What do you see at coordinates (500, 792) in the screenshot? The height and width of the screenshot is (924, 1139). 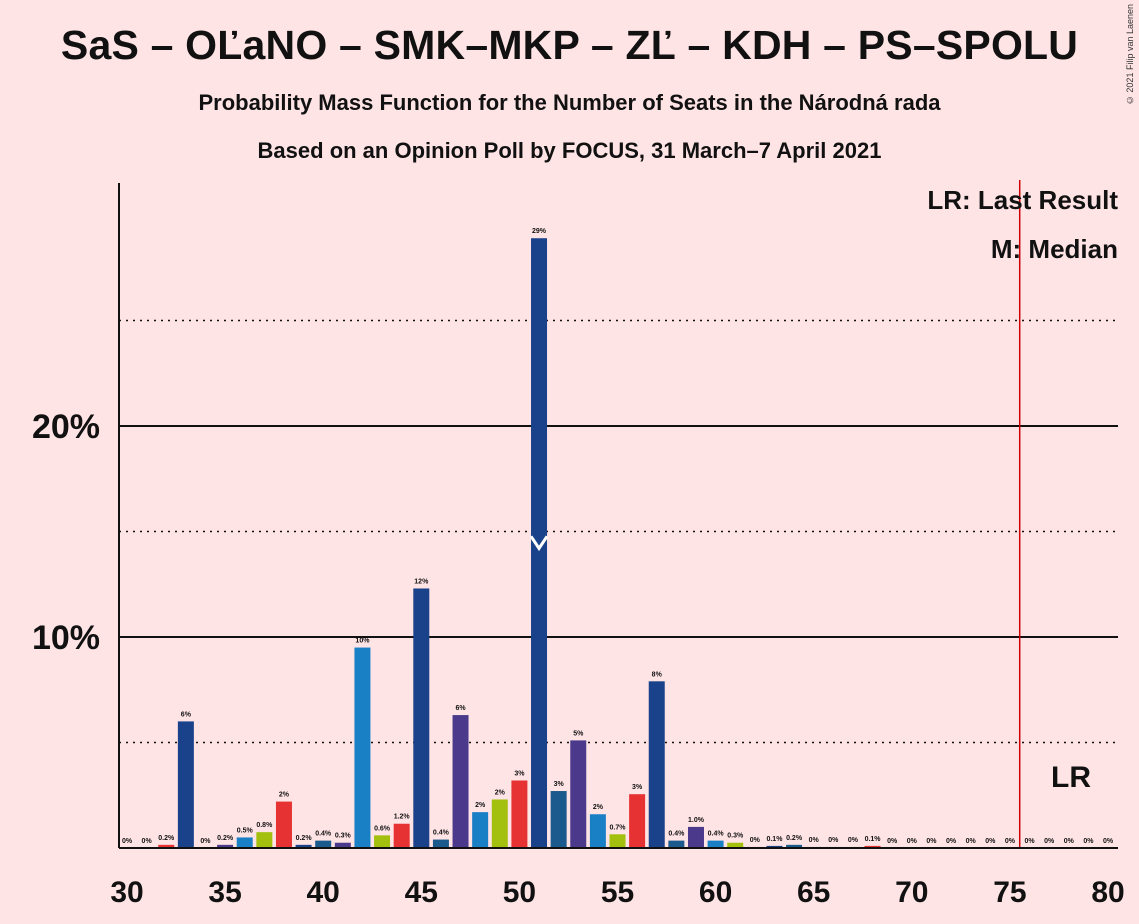 I see `bar-label-seat-49: 2%` at bounding box center [500, 792].